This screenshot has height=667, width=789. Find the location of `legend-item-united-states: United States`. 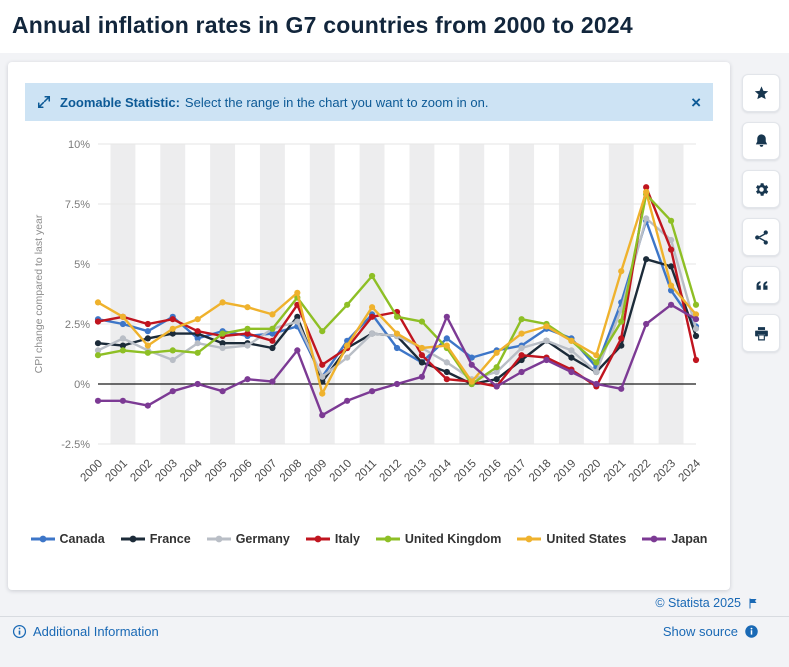

legend-item-united-states: United States is located at coordinates (571, 539).